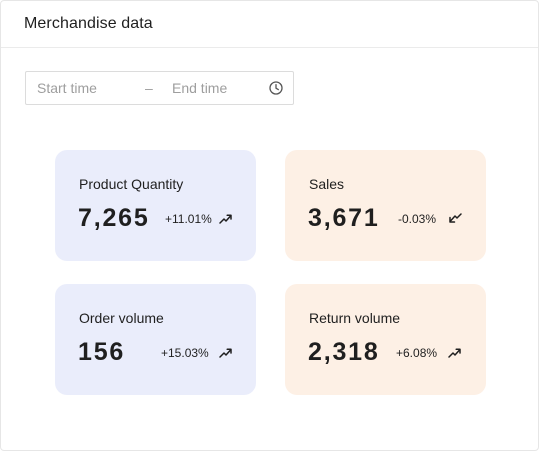 This screenshot has width=539, height=451. Describe the element at coordinates (344, 352) in the screenshot. I see `stat-card-value: 2,318` at that location.